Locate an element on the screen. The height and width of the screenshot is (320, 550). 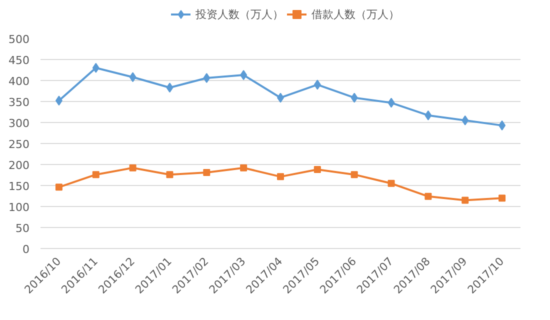
y-tick-label: 450 is located at coordinates (19, 60).